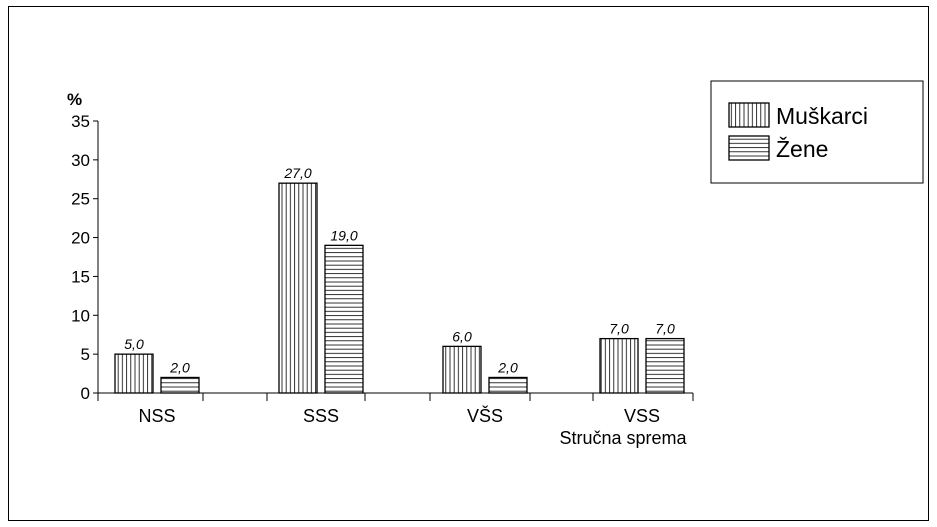 This screenshot has width=937, height=527. Describe the element at coordinates (80, 276) in the screenshot. I see `y-tick-label: 15` at that location.